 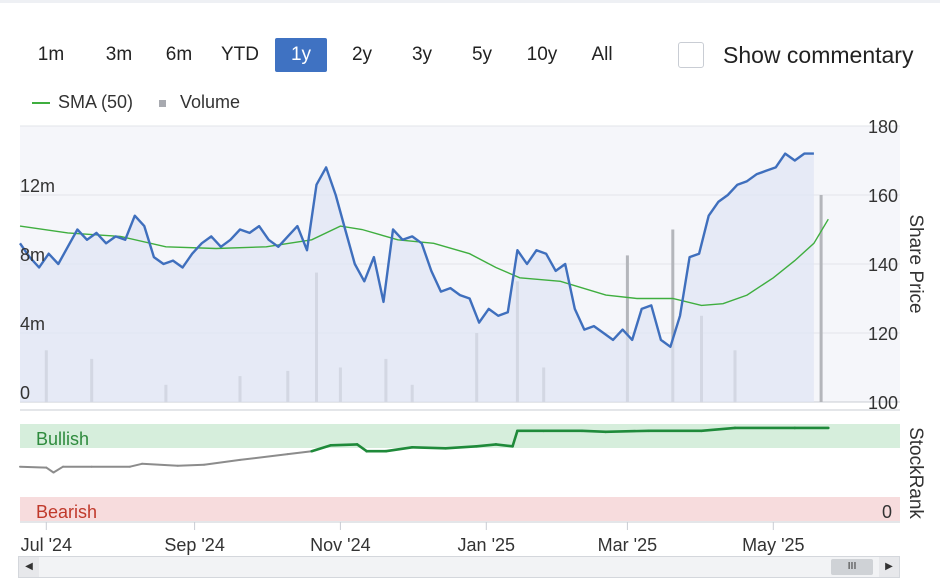 What do you see at coordinates (691, 55) in the screenshot?
I see `show-commentary-checkbox` at bounding box center [691, 55].